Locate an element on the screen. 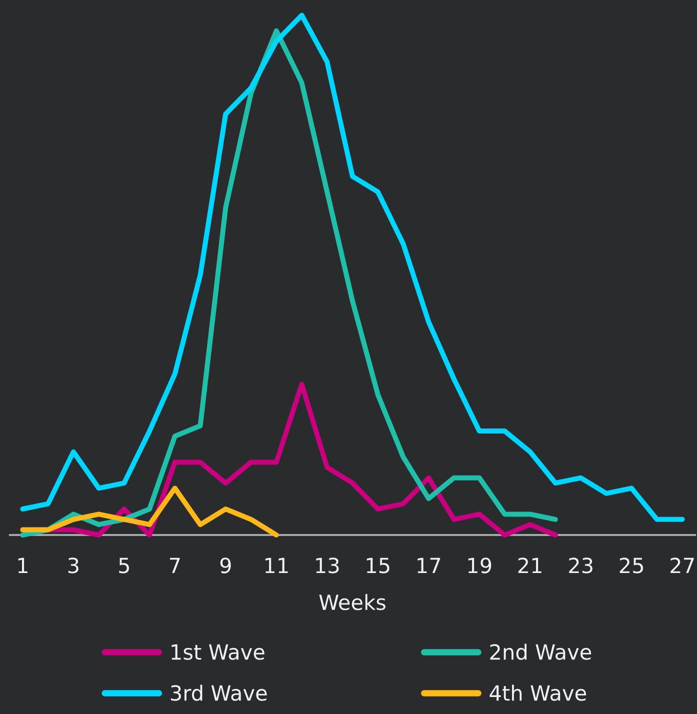 This screenshot has height=714, width=697. legend-label: 1st Wave is located at coordinates (218, 652).